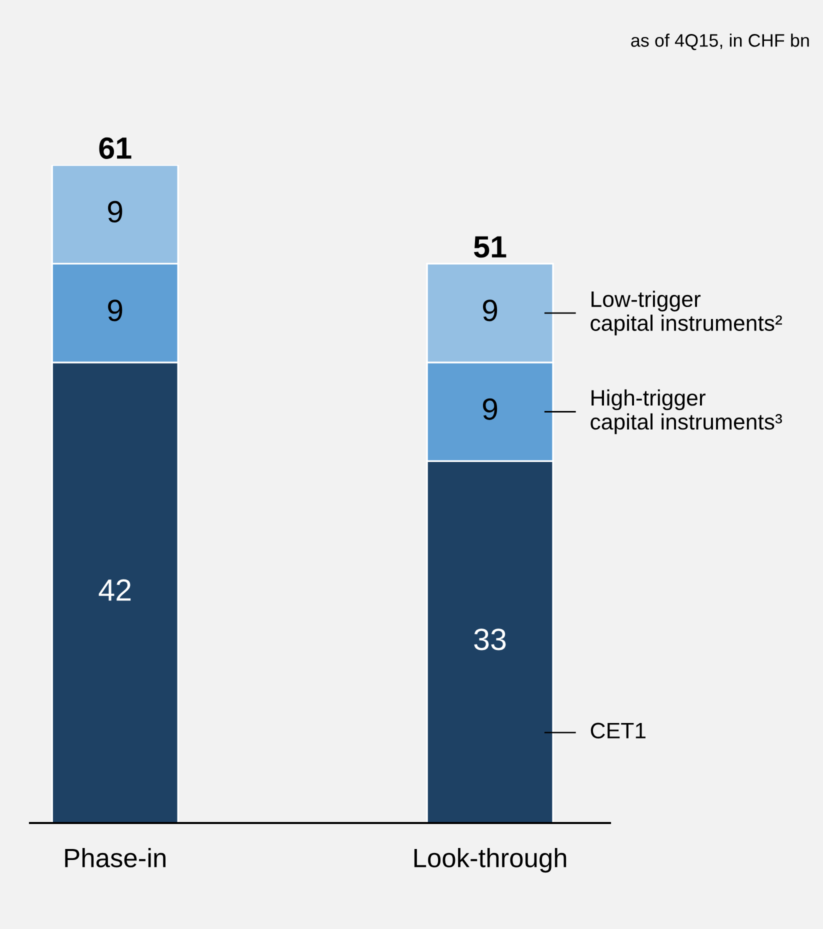 This screenshot has width=823, height=929. Describe the element at coordinates (490, 247) in the screenshot. I see `total-label: 51` at that location.